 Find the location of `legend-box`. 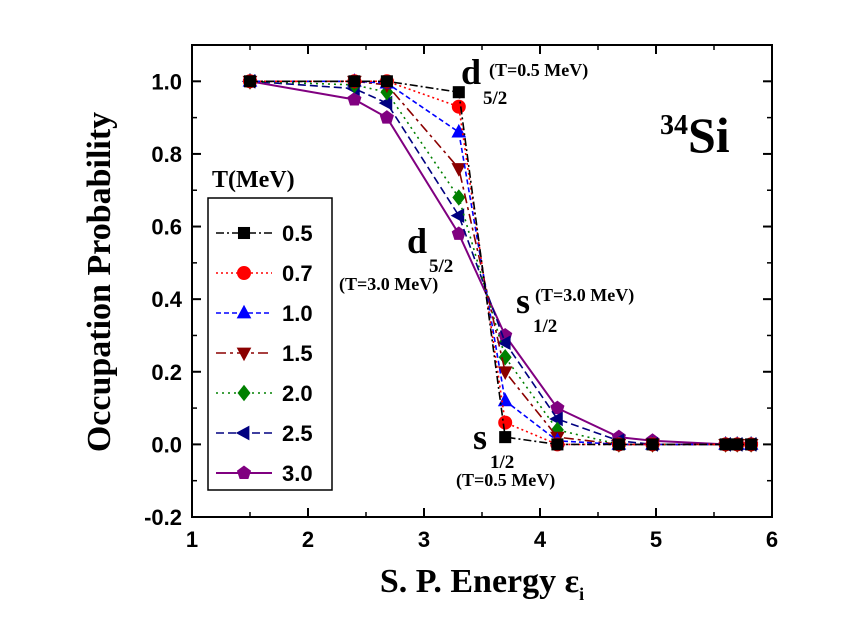

legend-box is located at coordinates (270, 344).